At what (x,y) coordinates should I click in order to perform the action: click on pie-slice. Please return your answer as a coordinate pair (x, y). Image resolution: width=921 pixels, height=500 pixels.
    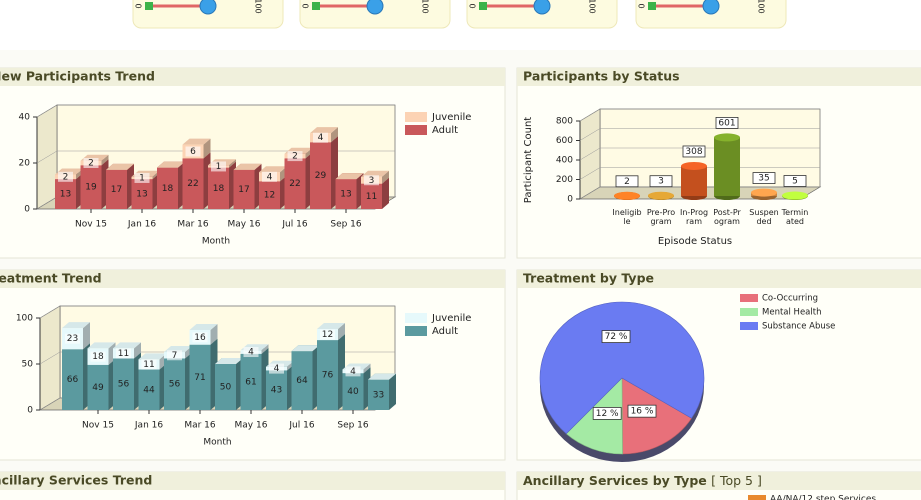
    Looking at the image, I should click on (622, 368).